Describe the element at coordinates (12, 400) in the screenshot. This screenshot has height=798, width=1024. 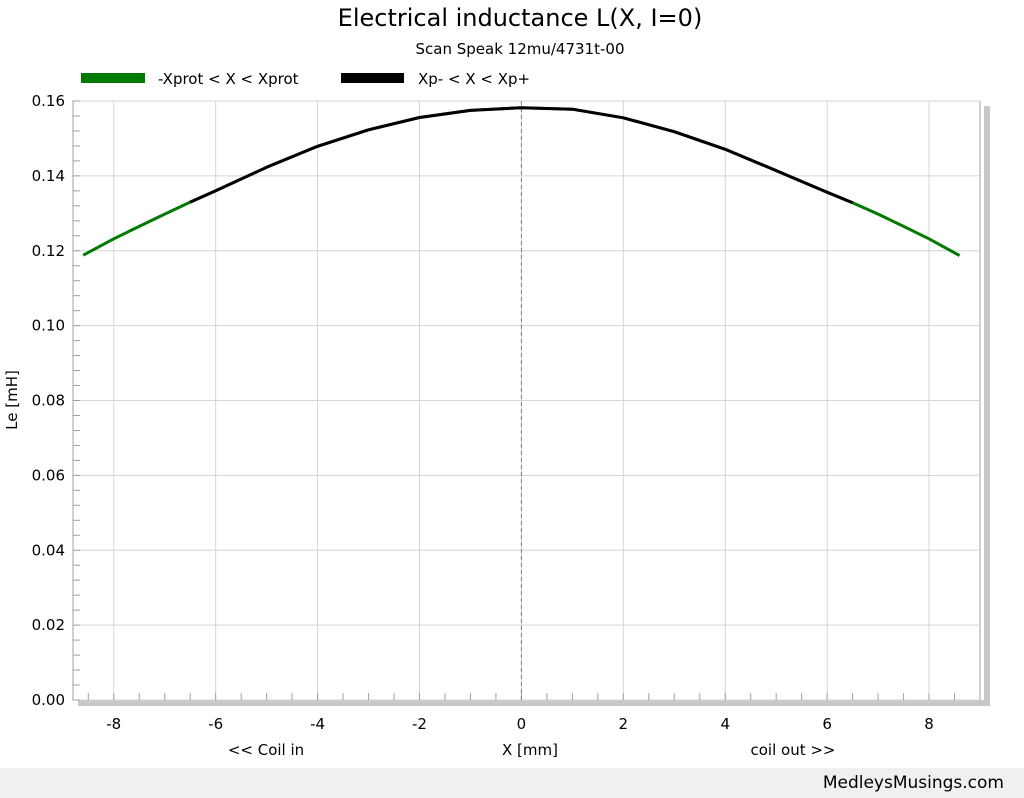
I see `y-axis-label: Le [mH]` at that location.